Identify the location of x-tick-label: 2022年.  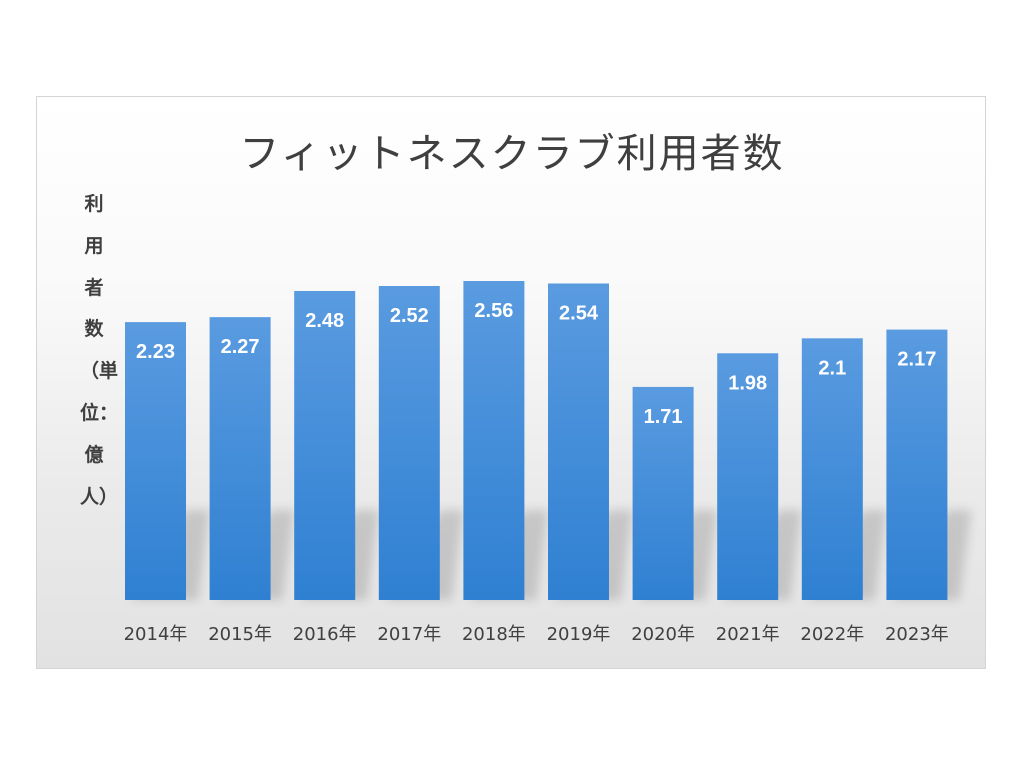
(832, 634).